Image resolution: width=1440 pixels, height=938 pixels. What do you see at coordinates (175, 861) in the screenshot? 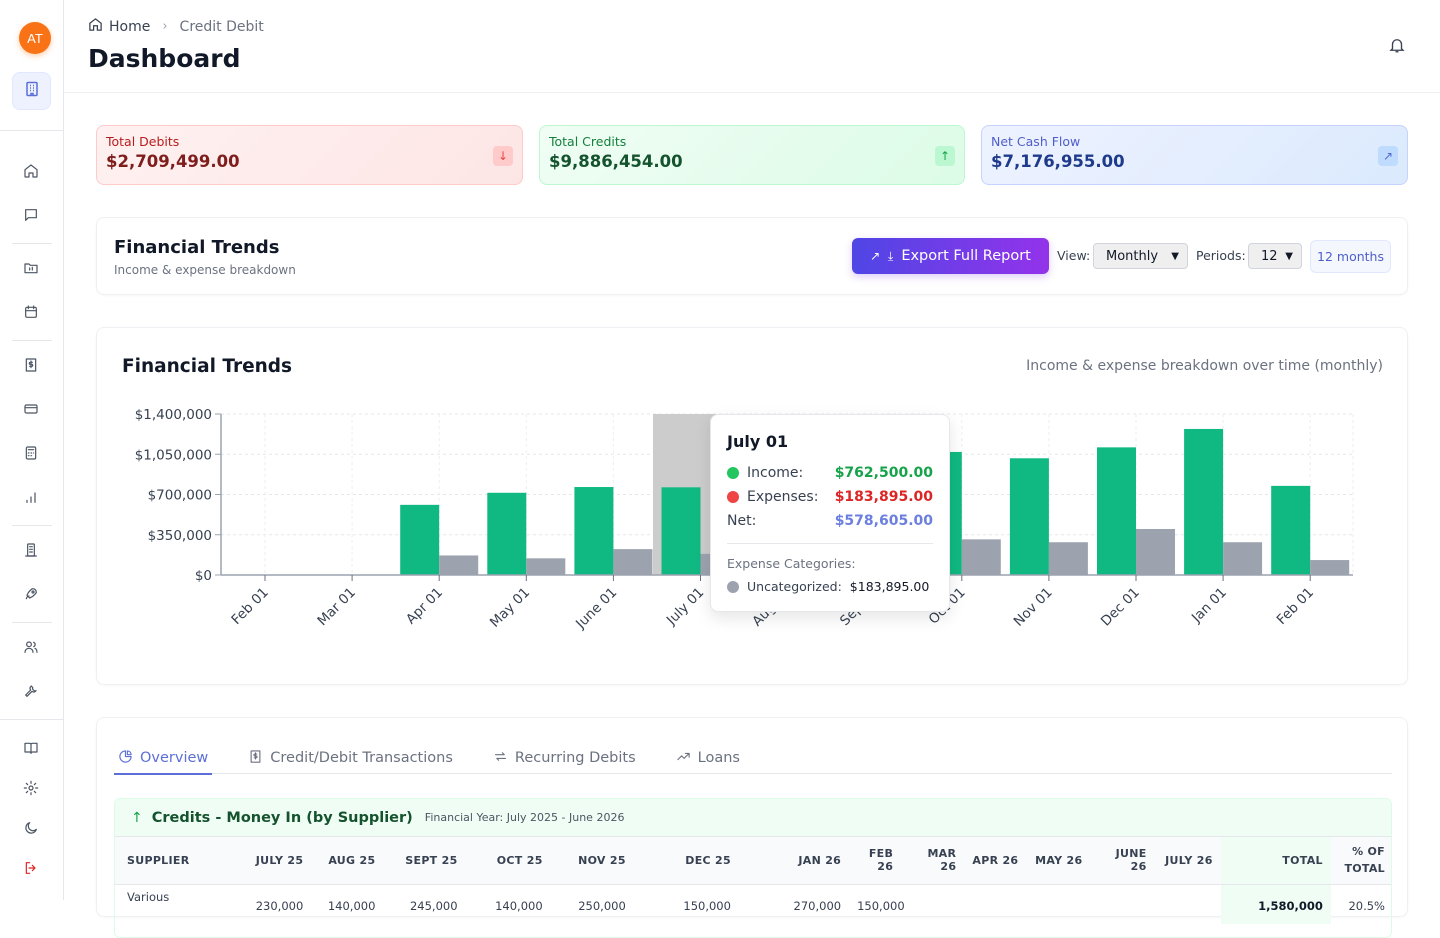
I see `column-header: SUPPLIER` at bounding box center [175, 861].